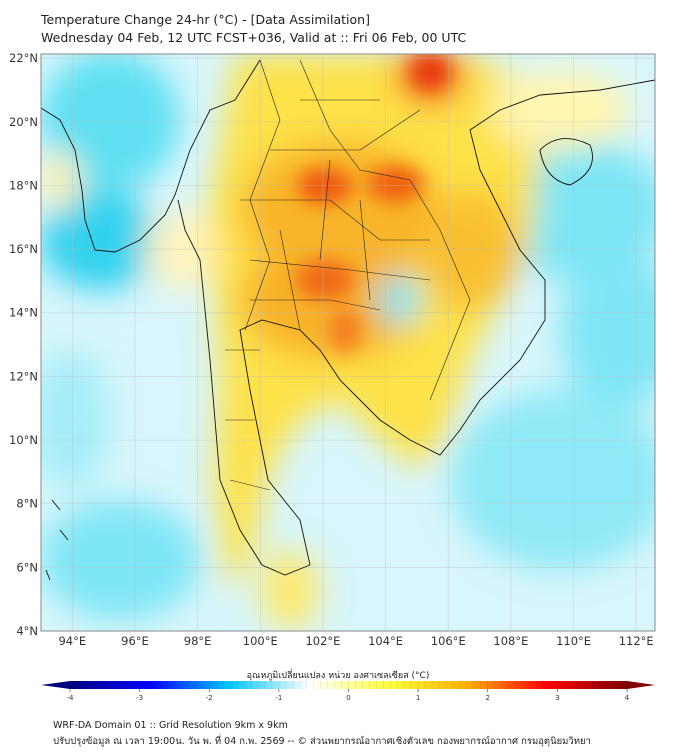  Describe the element at coordinates (23, 185) in the screenshot. I see `lat-tick-label: 18°N` at that location.